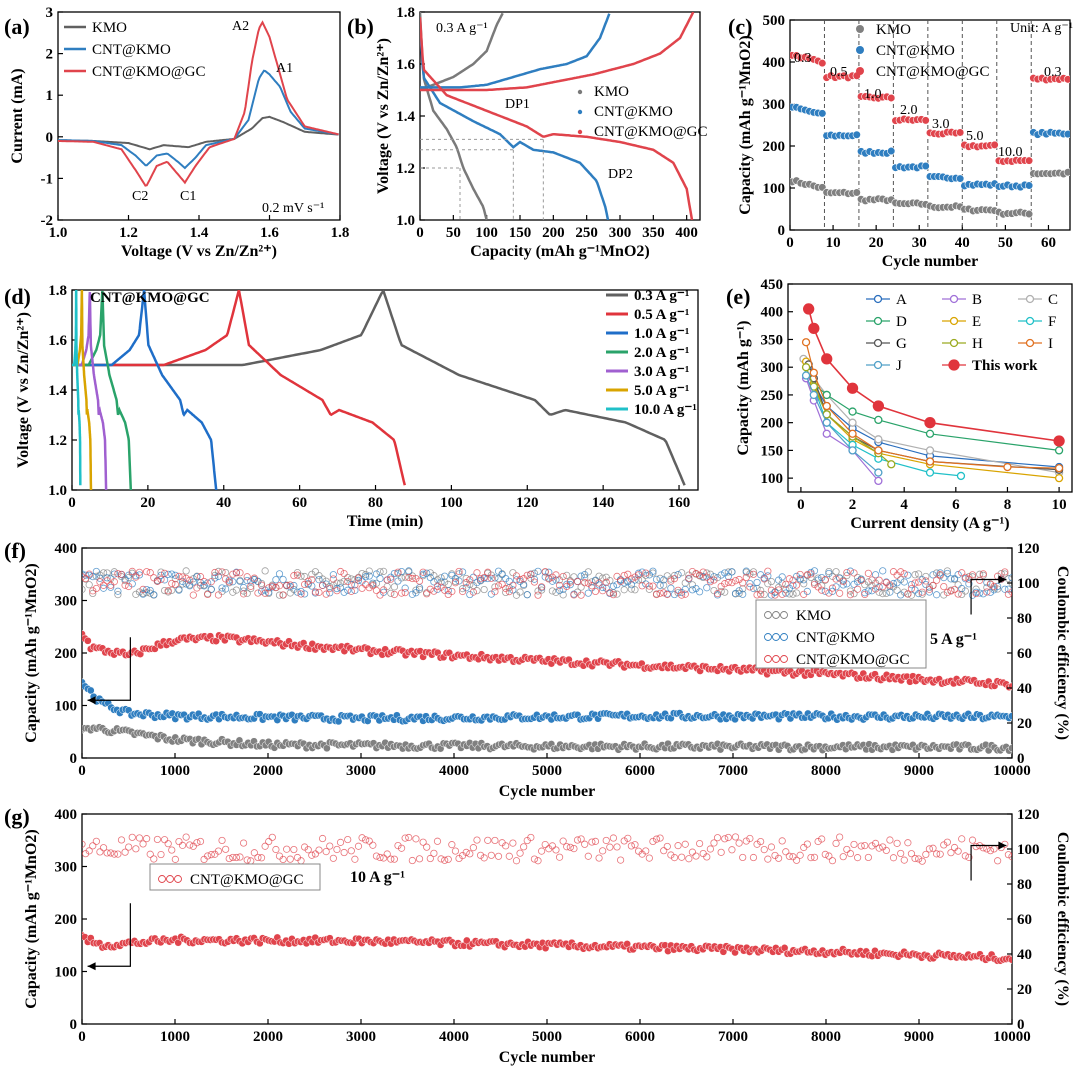 The height and width of the screenshot is (1067, 1080). I want to click on x-tick-label: 4000, so click(454, 771).